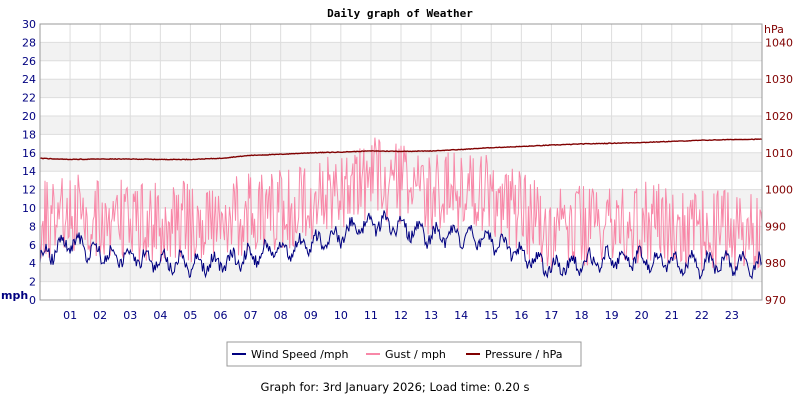 The image size is (800, 400). I want to click on x-tick-label: 12, so click(401, 315).